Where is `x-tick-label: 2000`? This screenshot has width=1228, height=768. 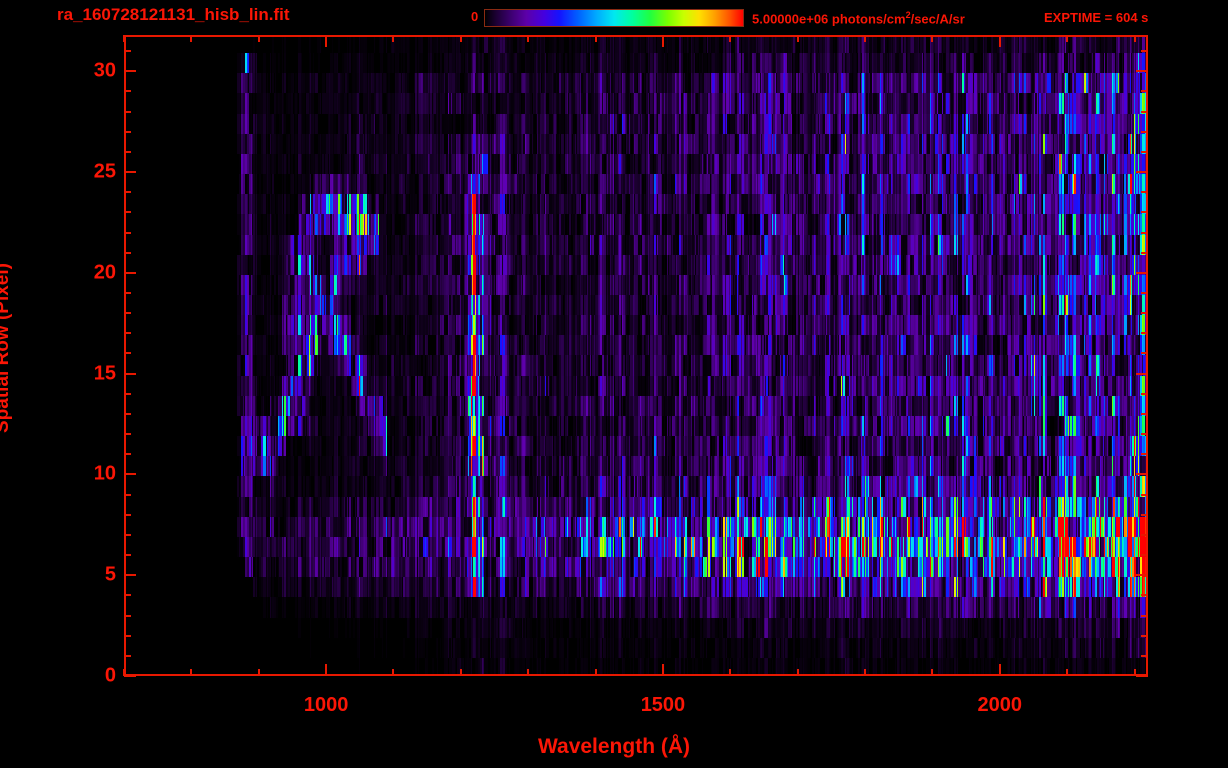 x-tick-label: 2000 is located at coordinates (1000, 705).